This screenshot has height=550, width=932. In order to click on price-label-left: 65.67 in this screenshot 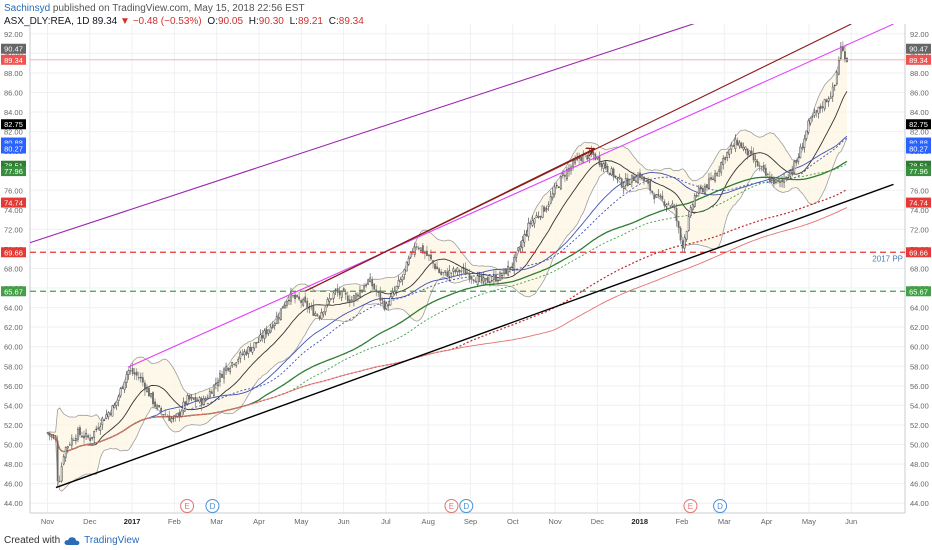, I will do `click(13, 291)`.